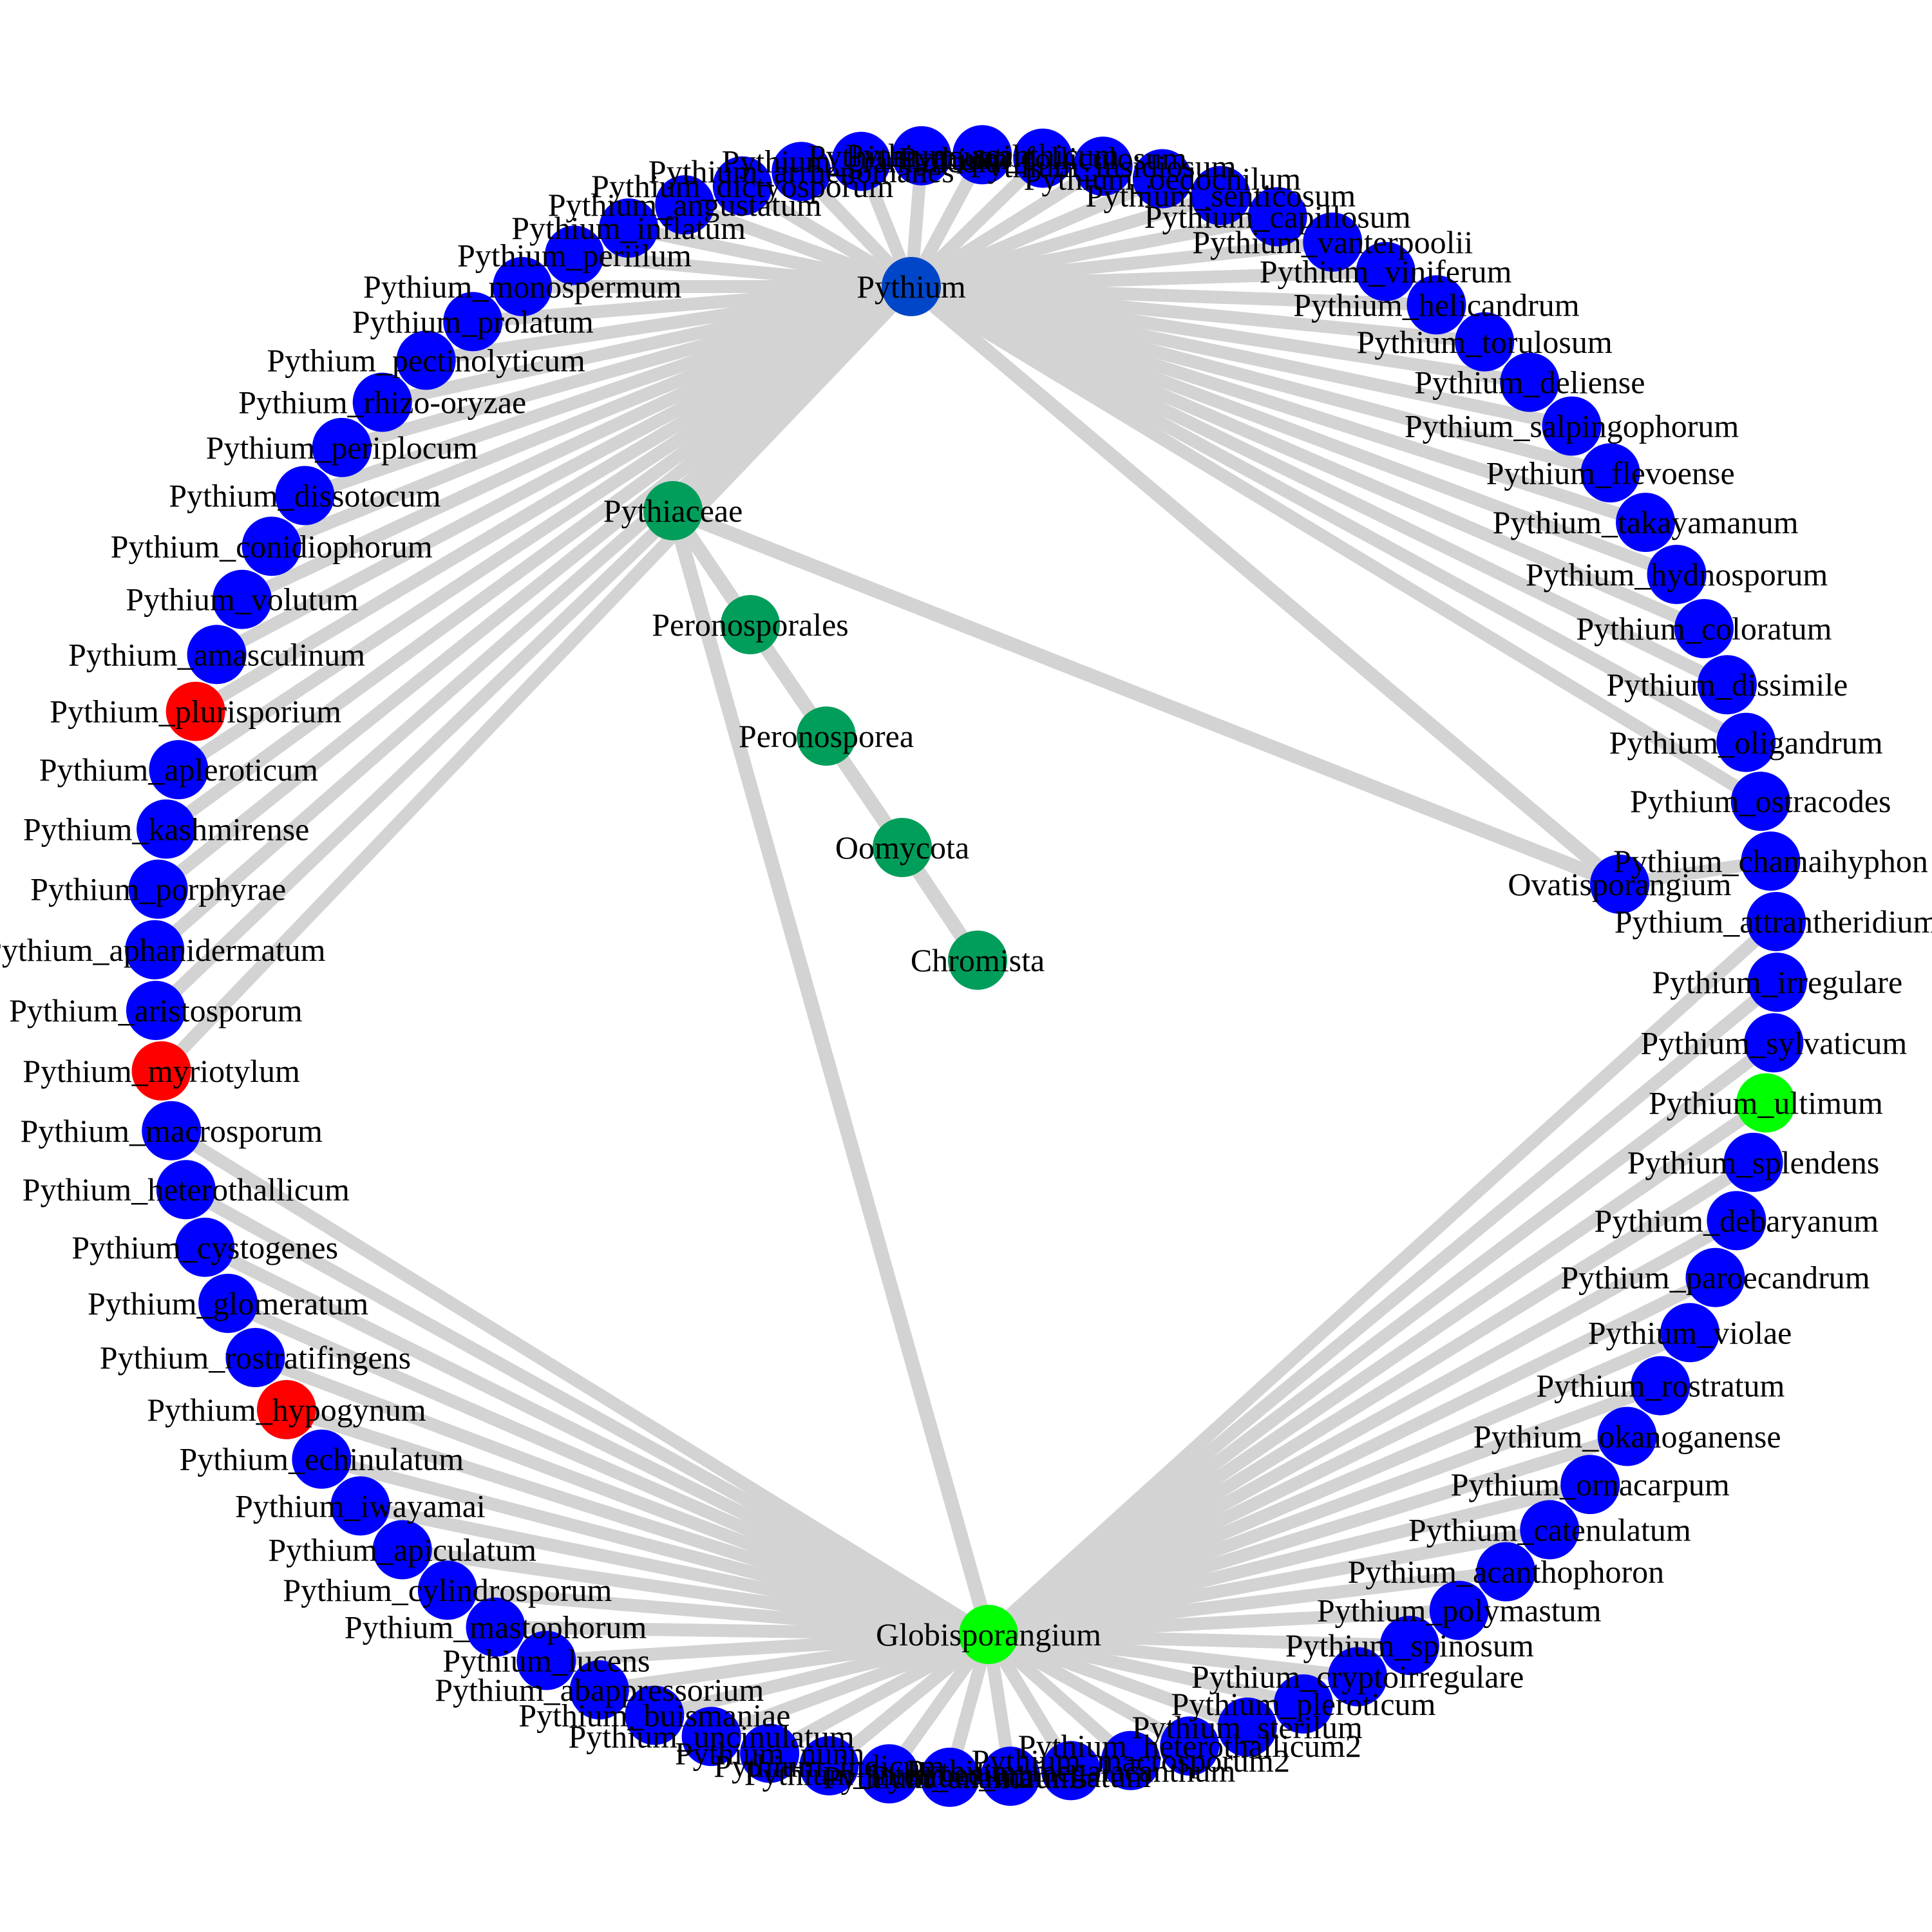 The image size is (1932, 1932). Describe the element at coordinates (750, 624) in the screenshot. I see `taxon-node-peronosporales` at that location.